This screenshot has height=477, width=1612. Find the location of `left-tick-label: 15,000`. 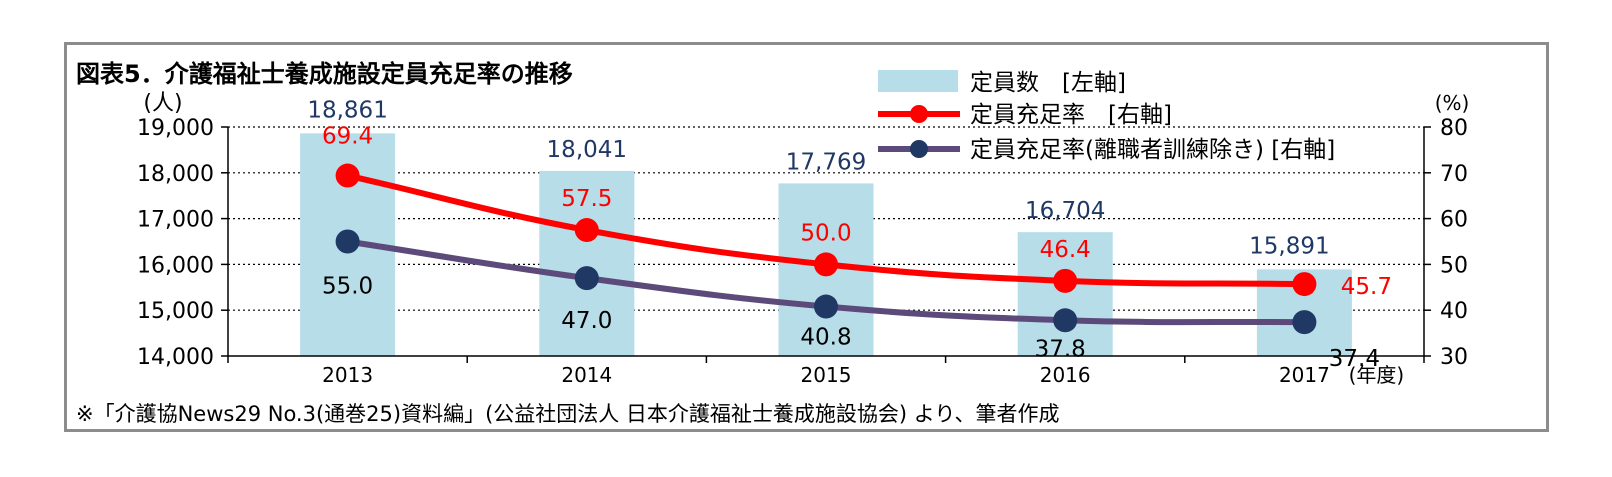

left-tick-label: 15,000 is located at coordinates (175, 311).